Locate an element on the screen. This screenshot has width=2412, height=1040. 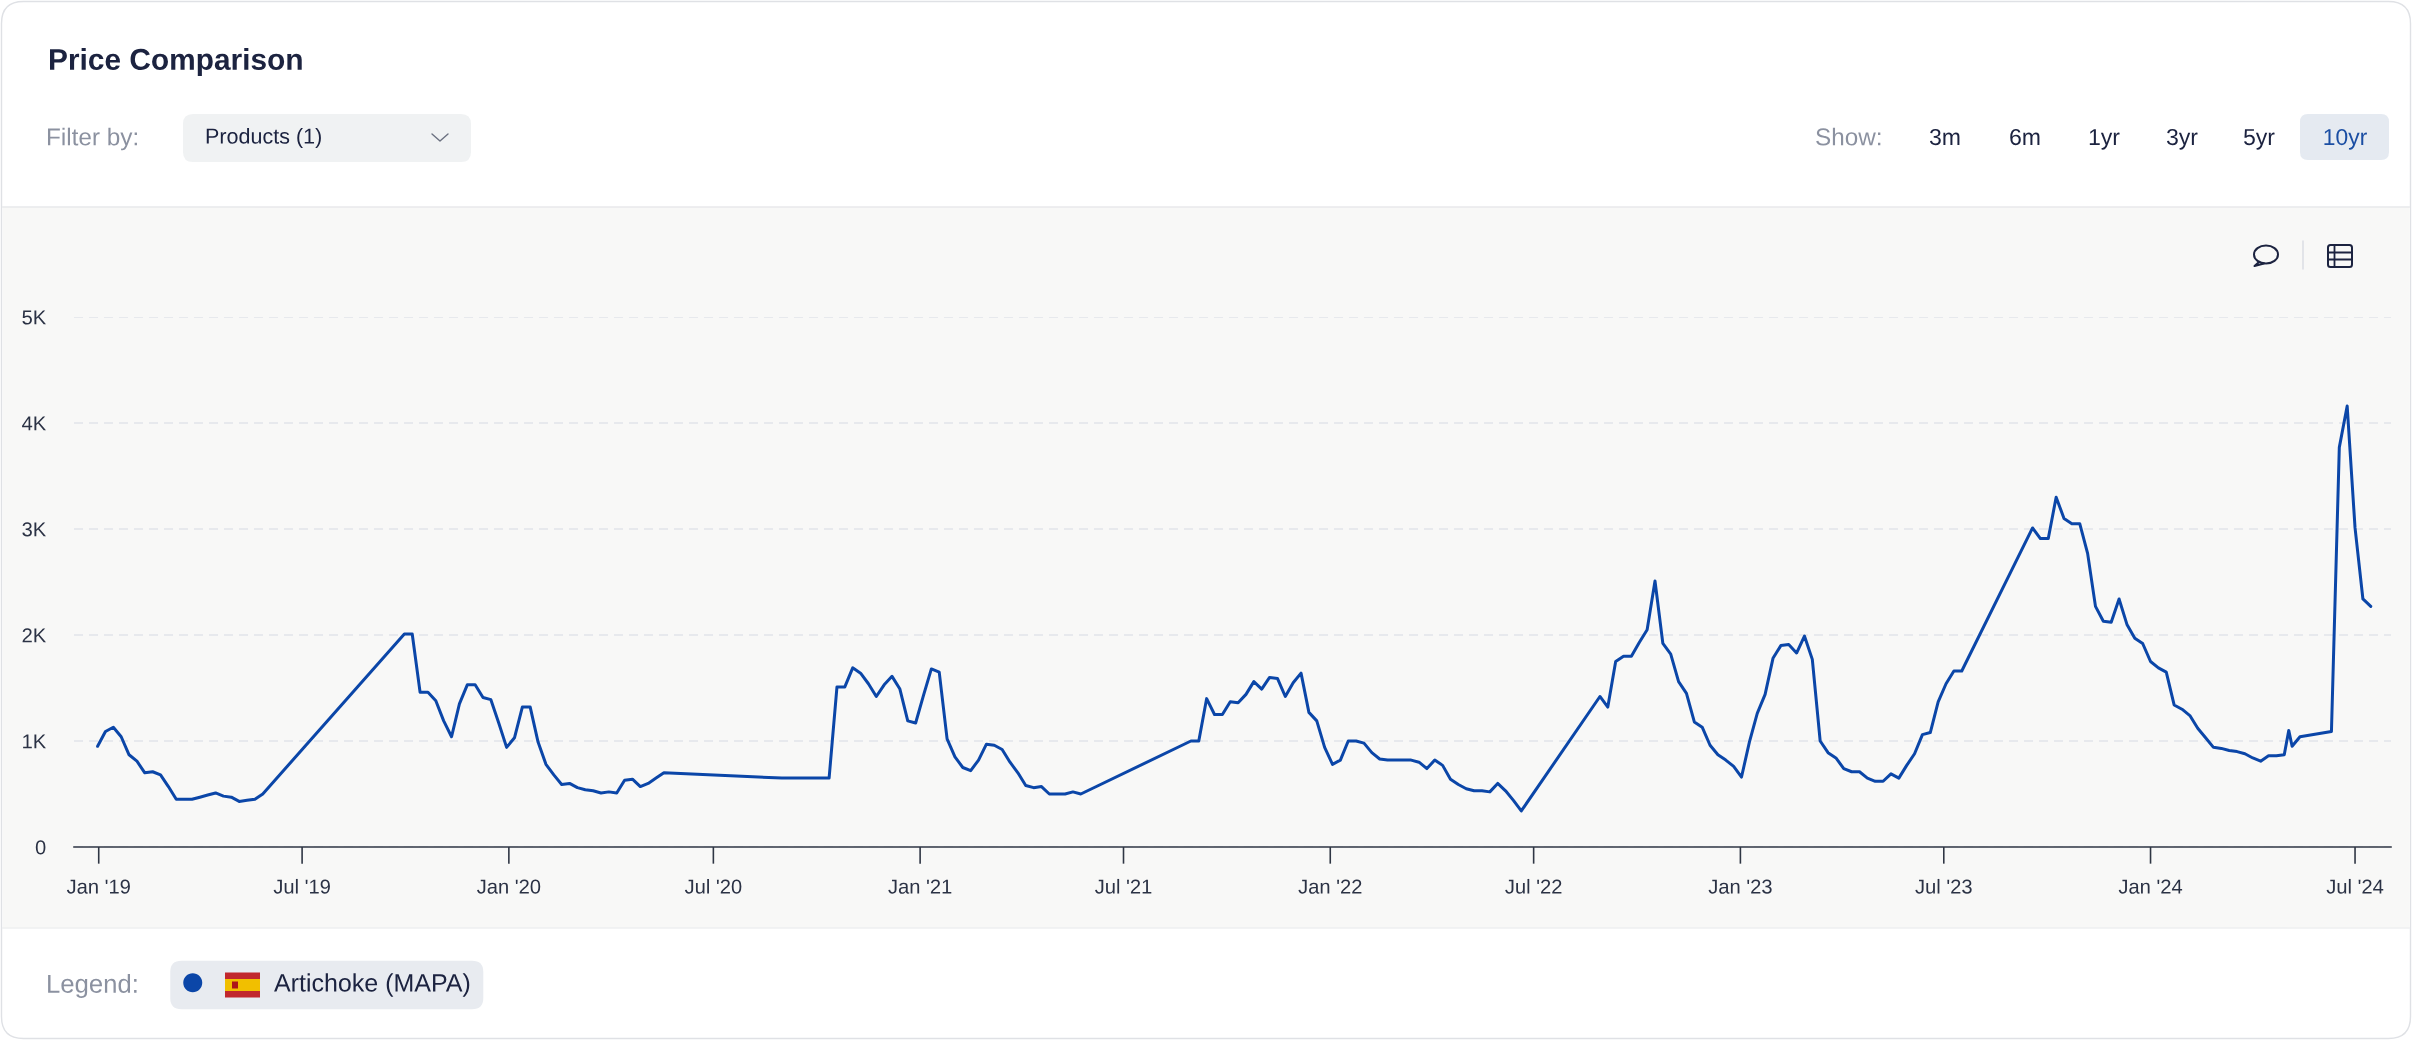
x-tick-label: Jan '23 is located at coordinates (1740, 886).